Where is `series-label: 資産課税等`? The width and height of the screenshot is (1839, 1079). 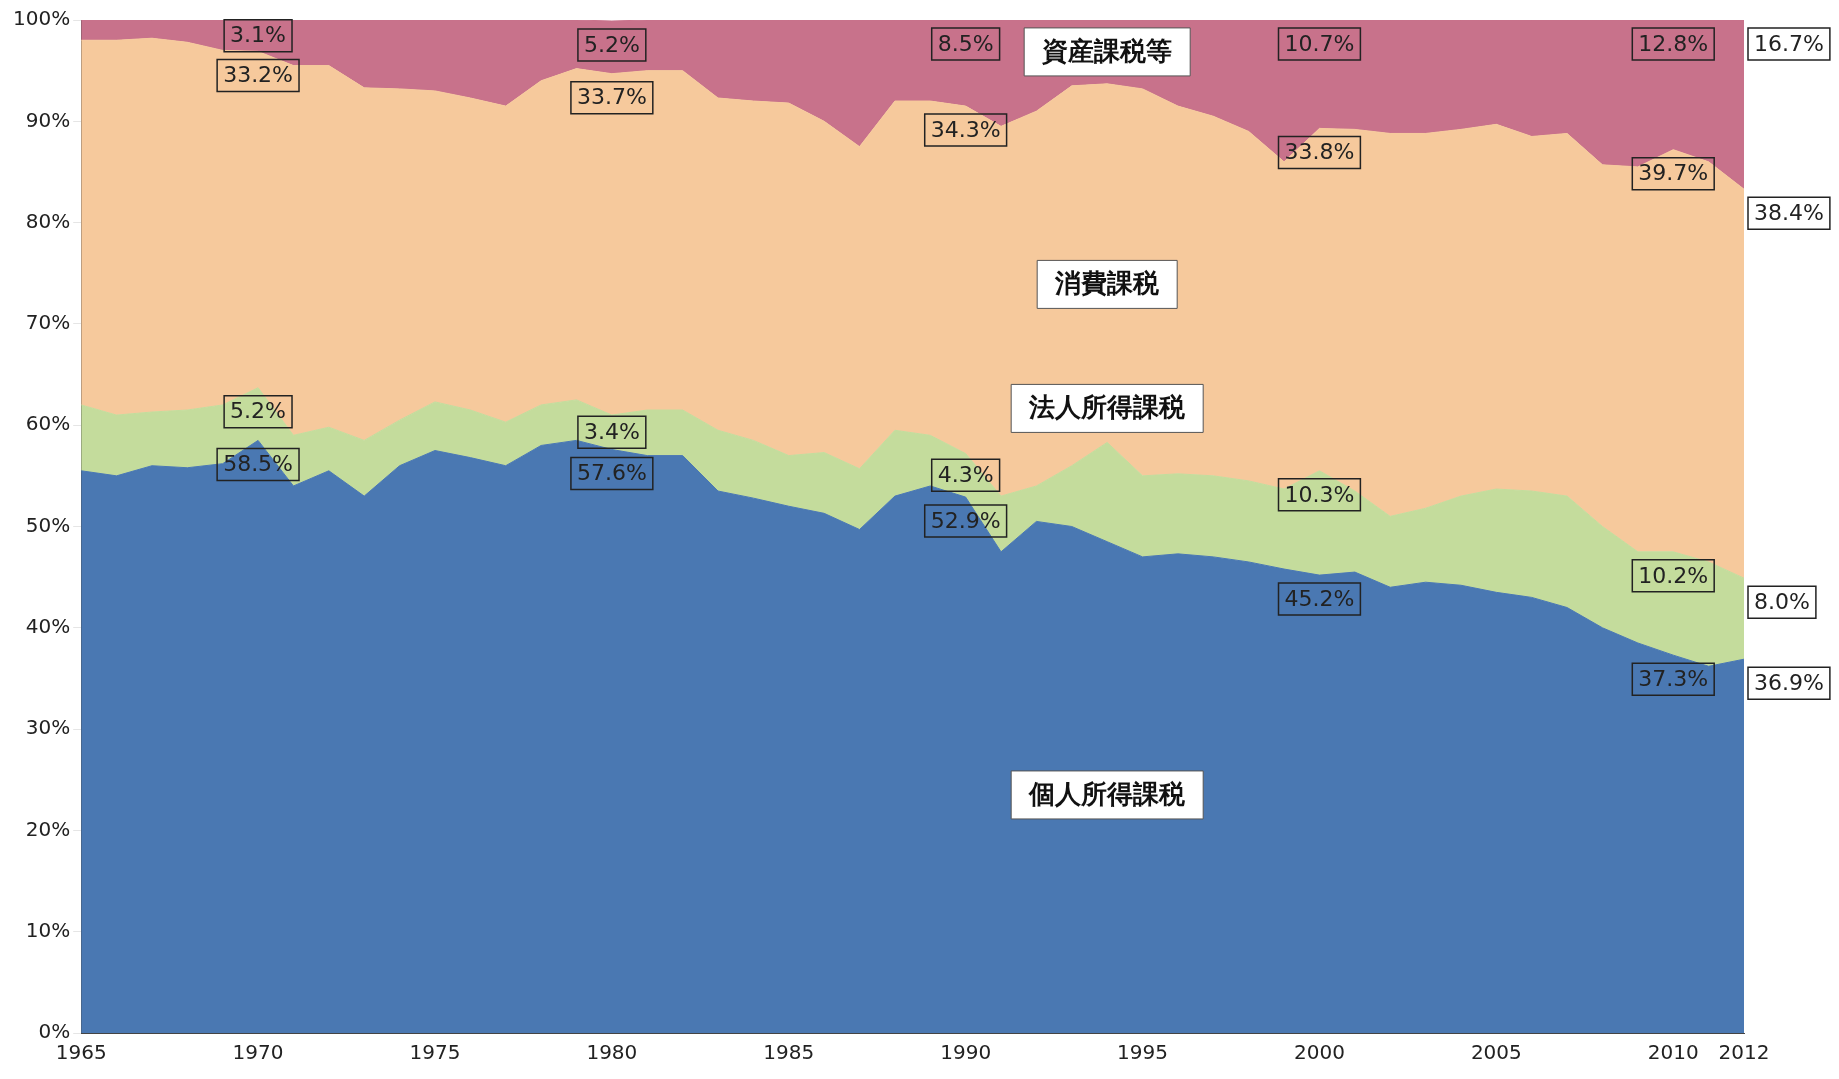 series-label: 資産課税等 is located at coordinates (1107, 50).